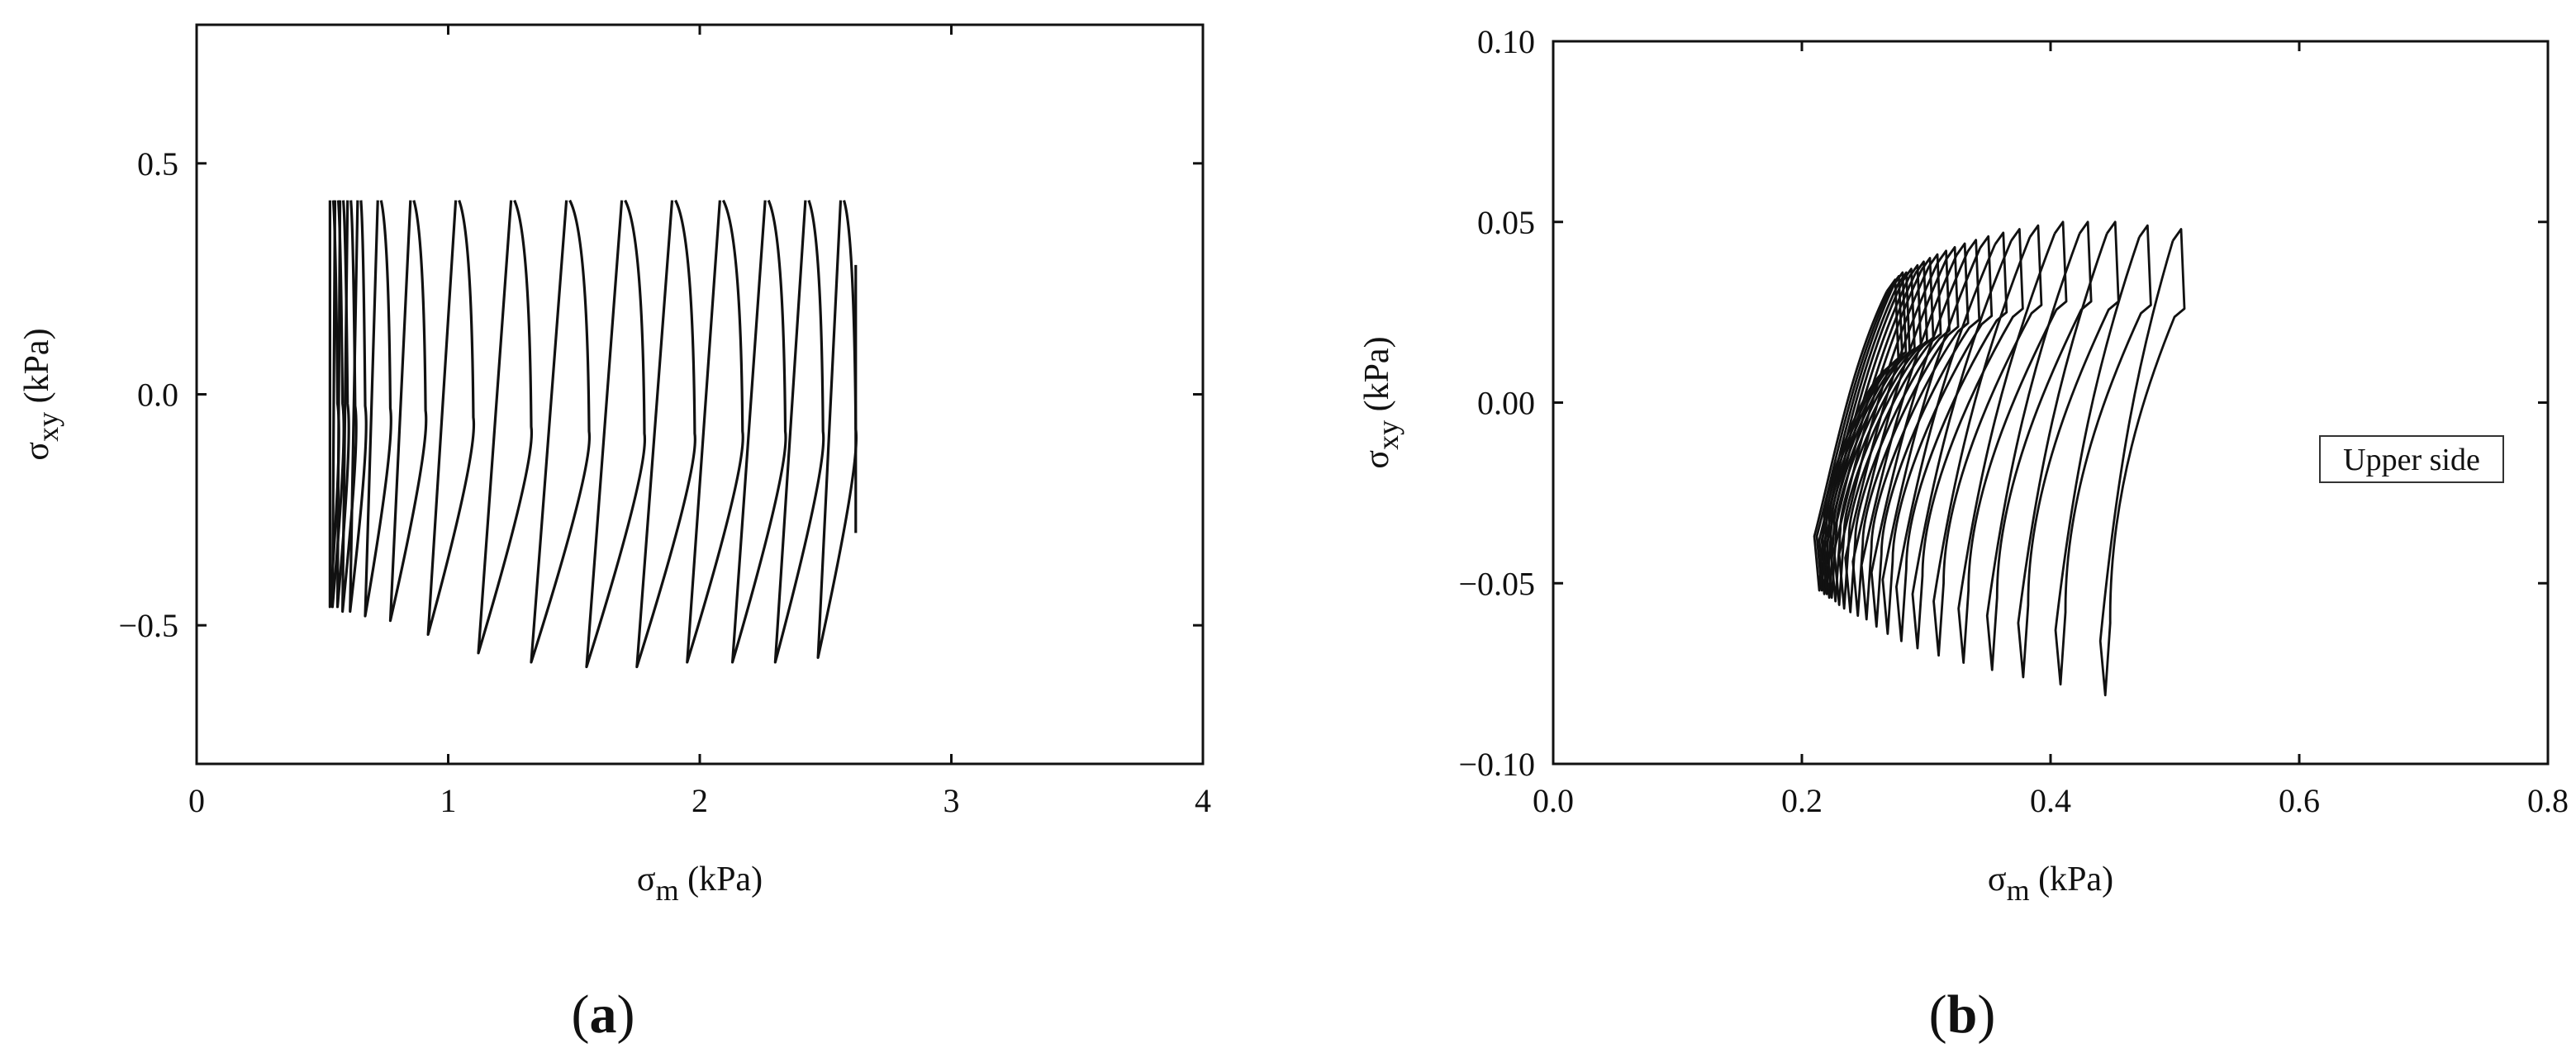 The height and width of the screenshot is (1062, 2576). What do you see at coordinates (157, 395) in the screenshot?
I see `y-tick-label: 0.0` at bounding box center [157, 395].